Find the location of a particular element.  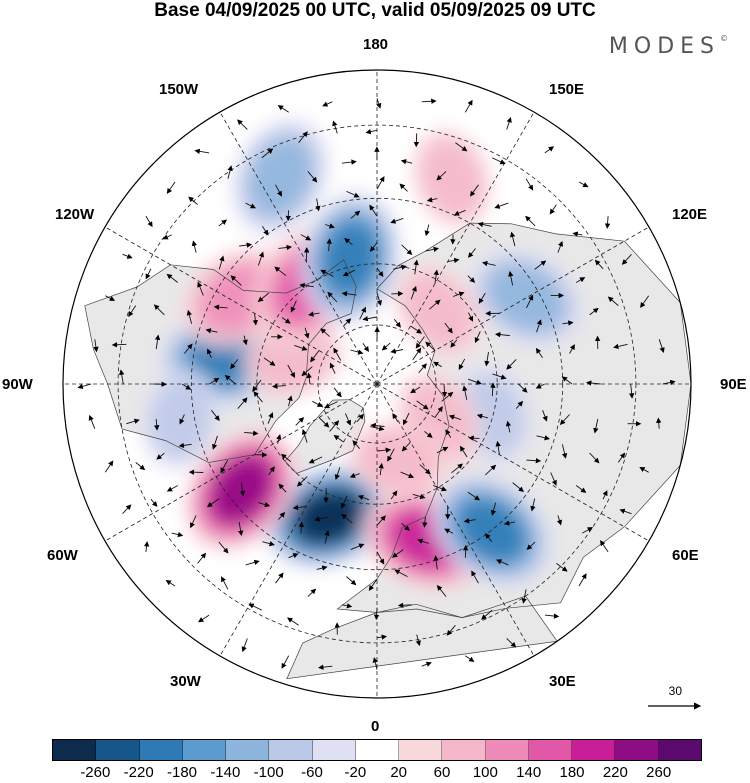

brand-logo: MODES© is located at coordinates (668, 46).